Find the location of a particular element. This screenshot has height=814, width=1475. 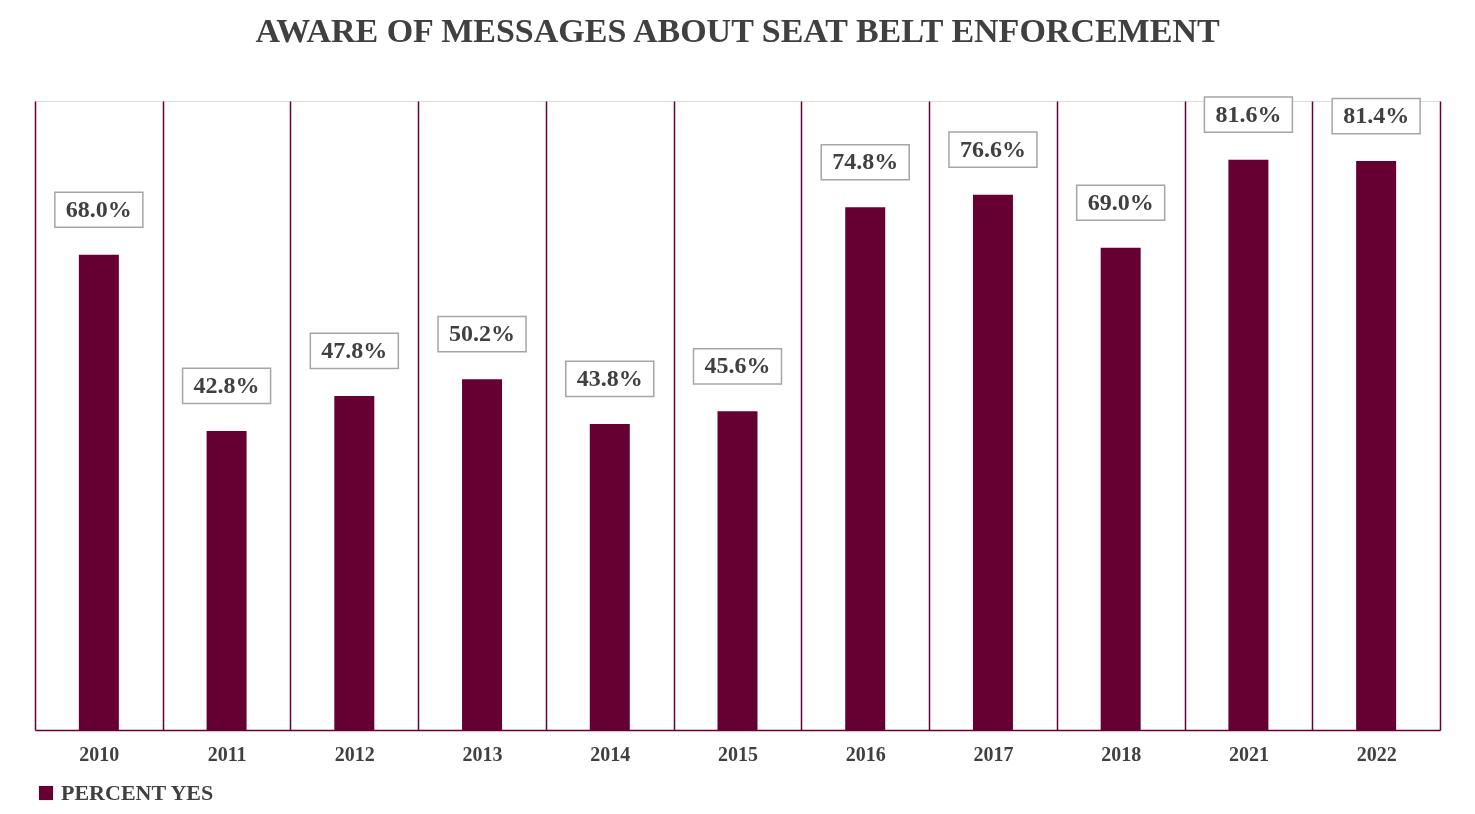

data-label: 76.6% is located at coordinates (992, 148).